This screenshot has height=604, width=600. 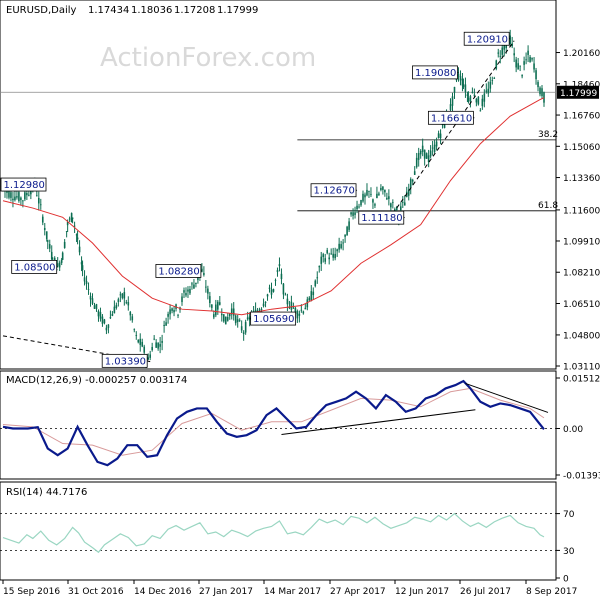 What do you see at coordinates (487, 39) in the screenshot?
I see `annotation-label: 1.20910` at bounding box center [487, 39].